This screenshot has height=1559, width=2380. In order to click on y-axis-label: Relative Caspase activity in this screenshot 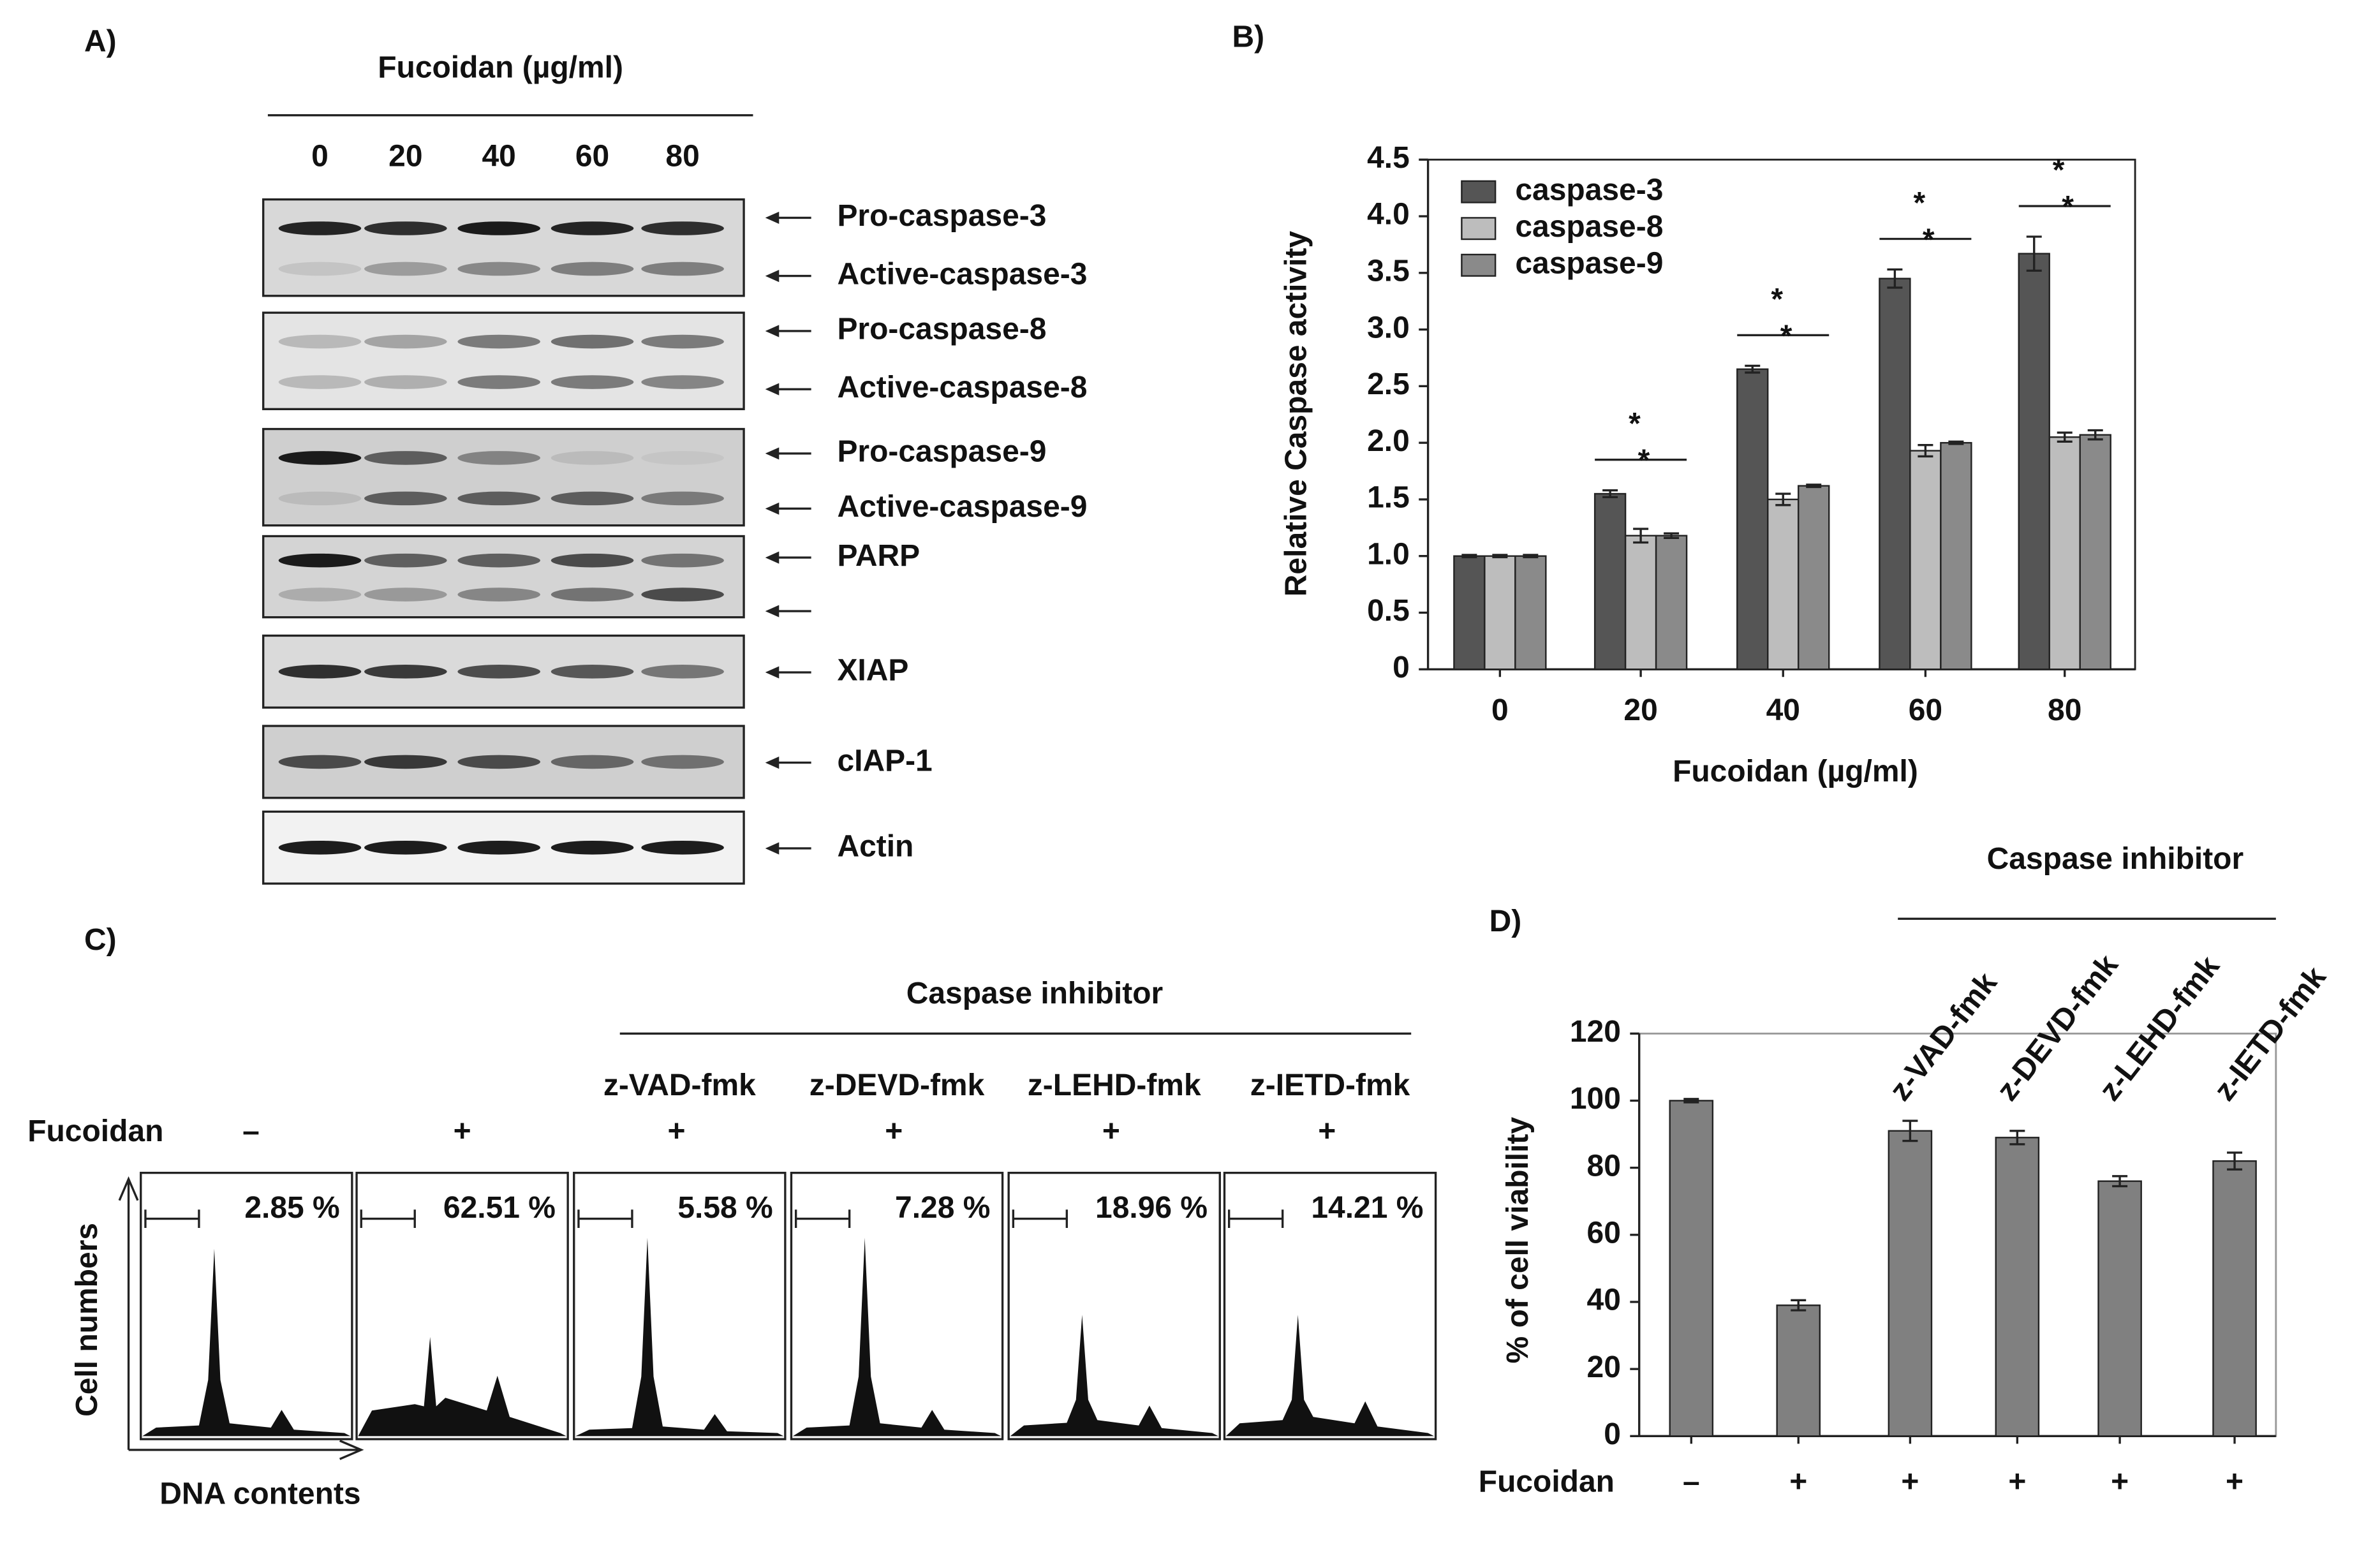, I will do `click(1296, 414)`.